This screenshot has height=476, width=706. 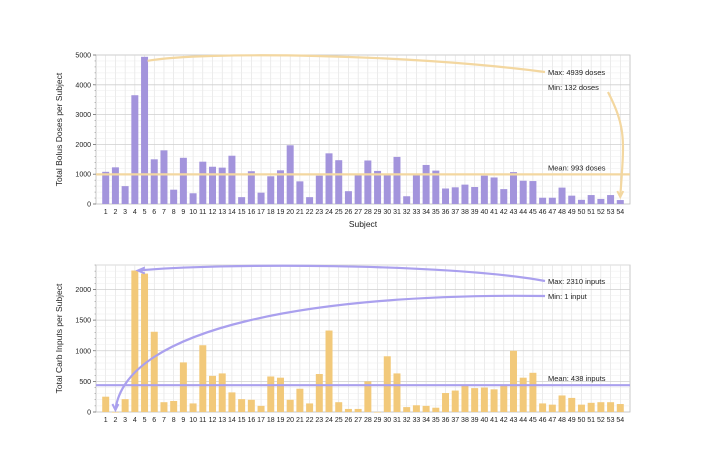 I want to click on x-tick-label: 9, so click(x=183, y=420).